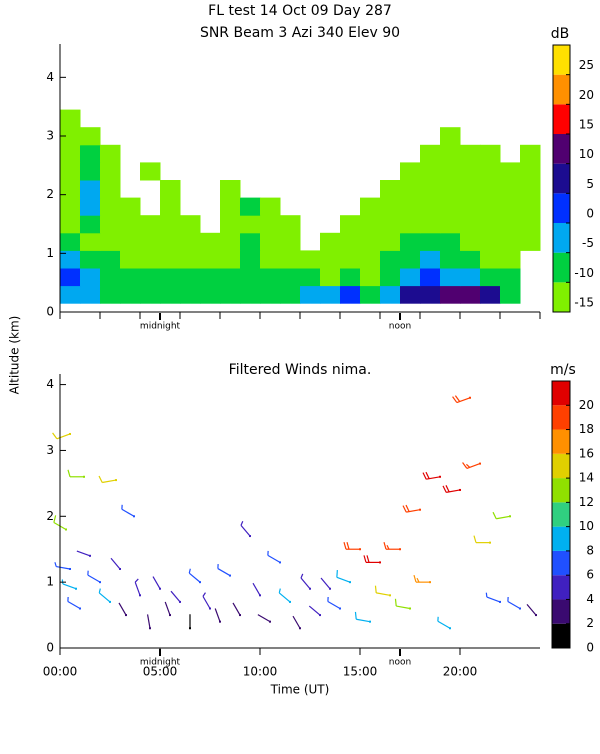 The image size is (600, 754). Describe the element at coordinates (586, 502) in the screenshot. I see `colorbar-tick-label: 12` at that location.